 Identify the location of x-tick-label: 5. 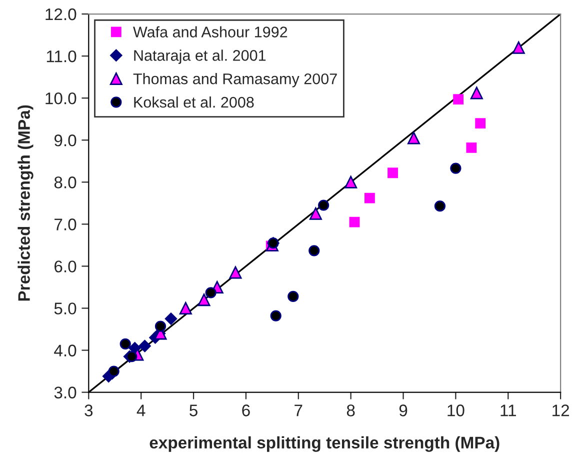
(194, 410).